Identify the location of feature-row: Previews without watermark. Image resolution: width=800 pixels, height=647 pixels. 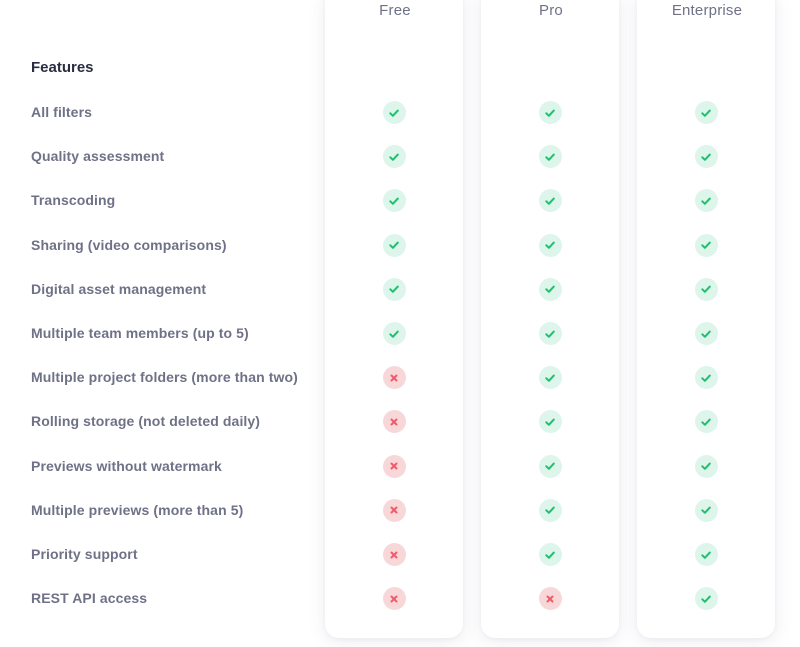
(400, 476).